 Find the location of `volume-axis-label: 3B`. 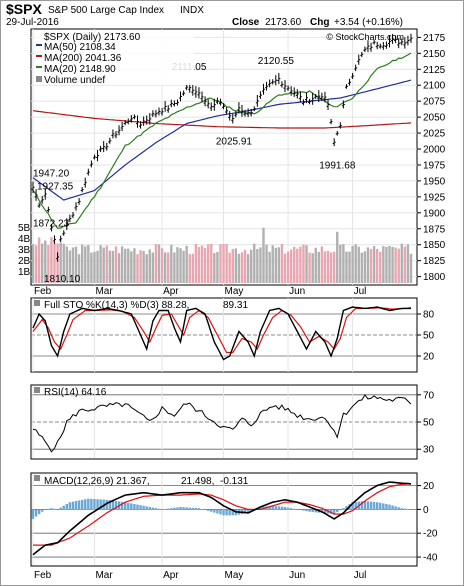

volume-axis-label: 3B is located at coordinates (24, 250).